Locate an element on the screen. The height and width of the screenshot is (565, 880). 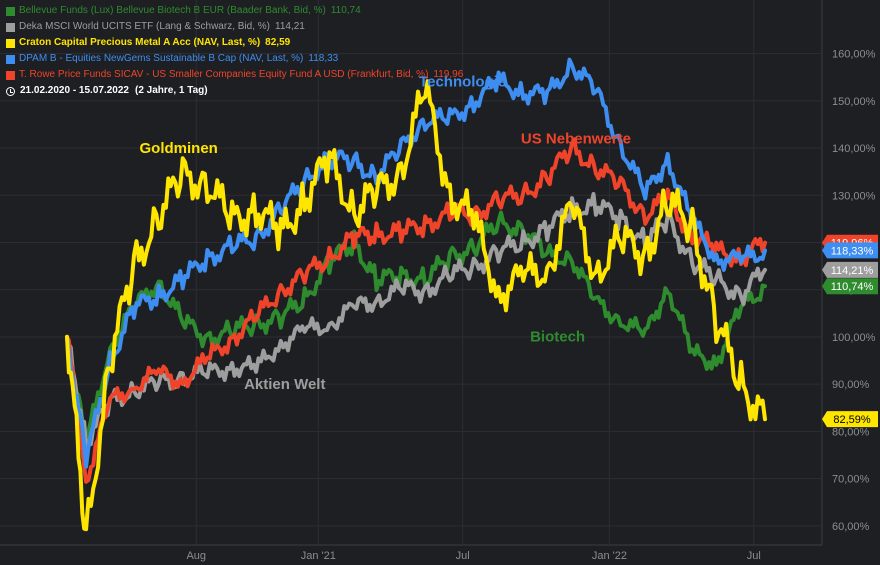
period-label: (2 Jahre, 1 Tag) is located at coordinates (171, 90).